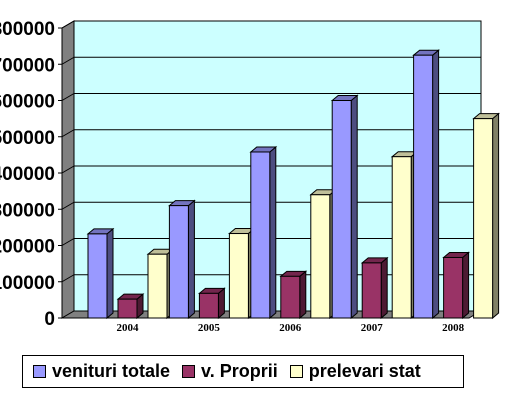 The width and height of the screenshot is (527, 404). What do you see at coordinates (27, 29) in the screenshot?
I see `y-tick-label: 800000` at bounding box center [27, 29].